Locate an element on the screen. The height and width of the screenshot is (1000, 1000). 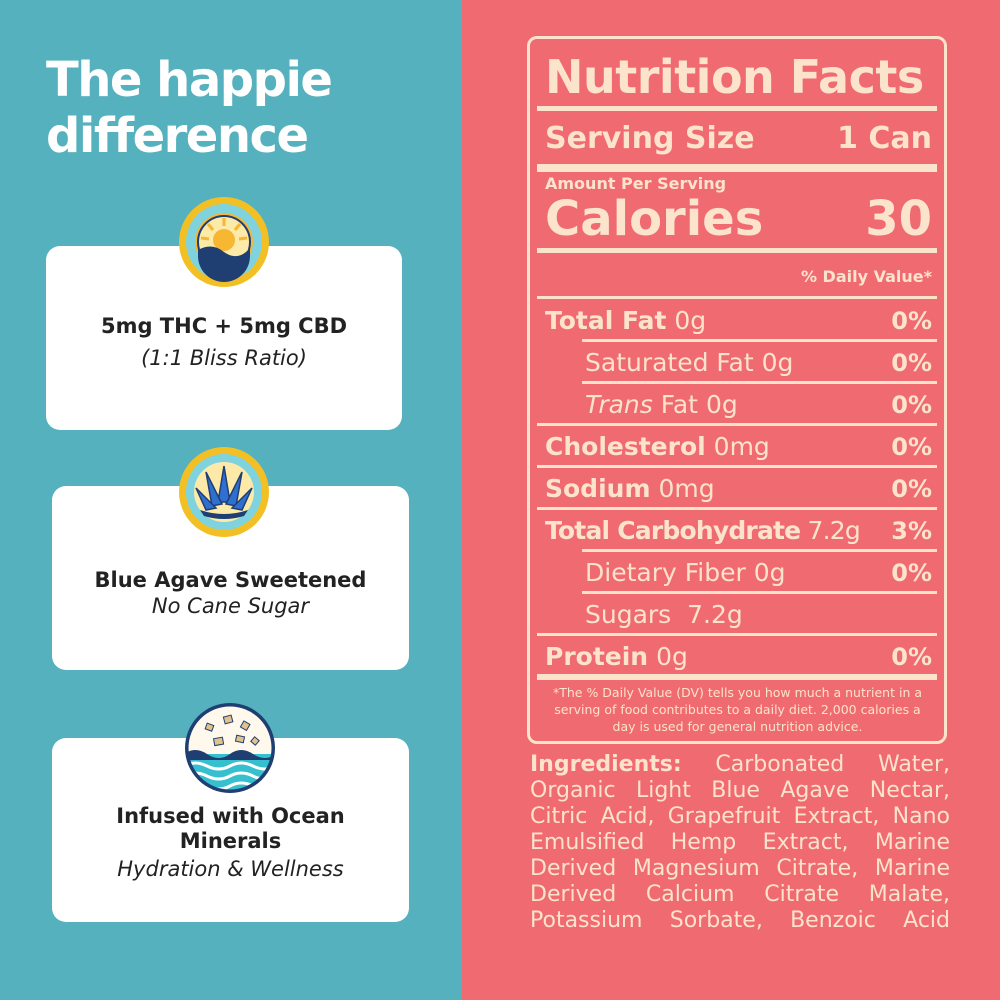
calories-value: 30 is located at coordinates (898, 219).